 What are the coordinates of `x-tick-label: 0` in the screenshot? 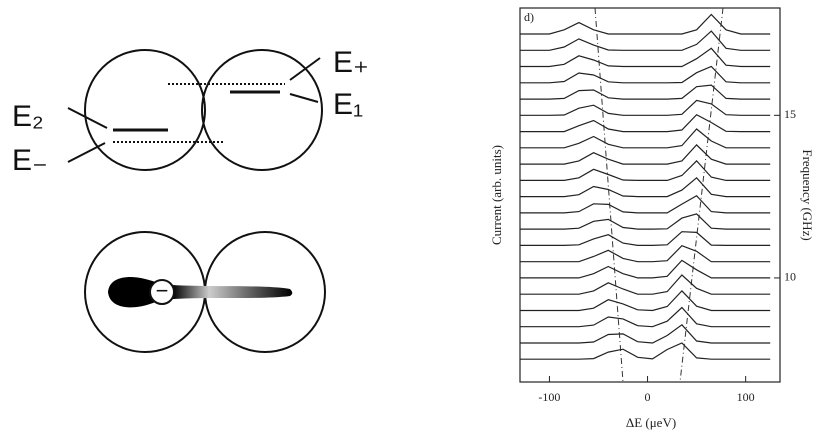 It's located at (648, 397).